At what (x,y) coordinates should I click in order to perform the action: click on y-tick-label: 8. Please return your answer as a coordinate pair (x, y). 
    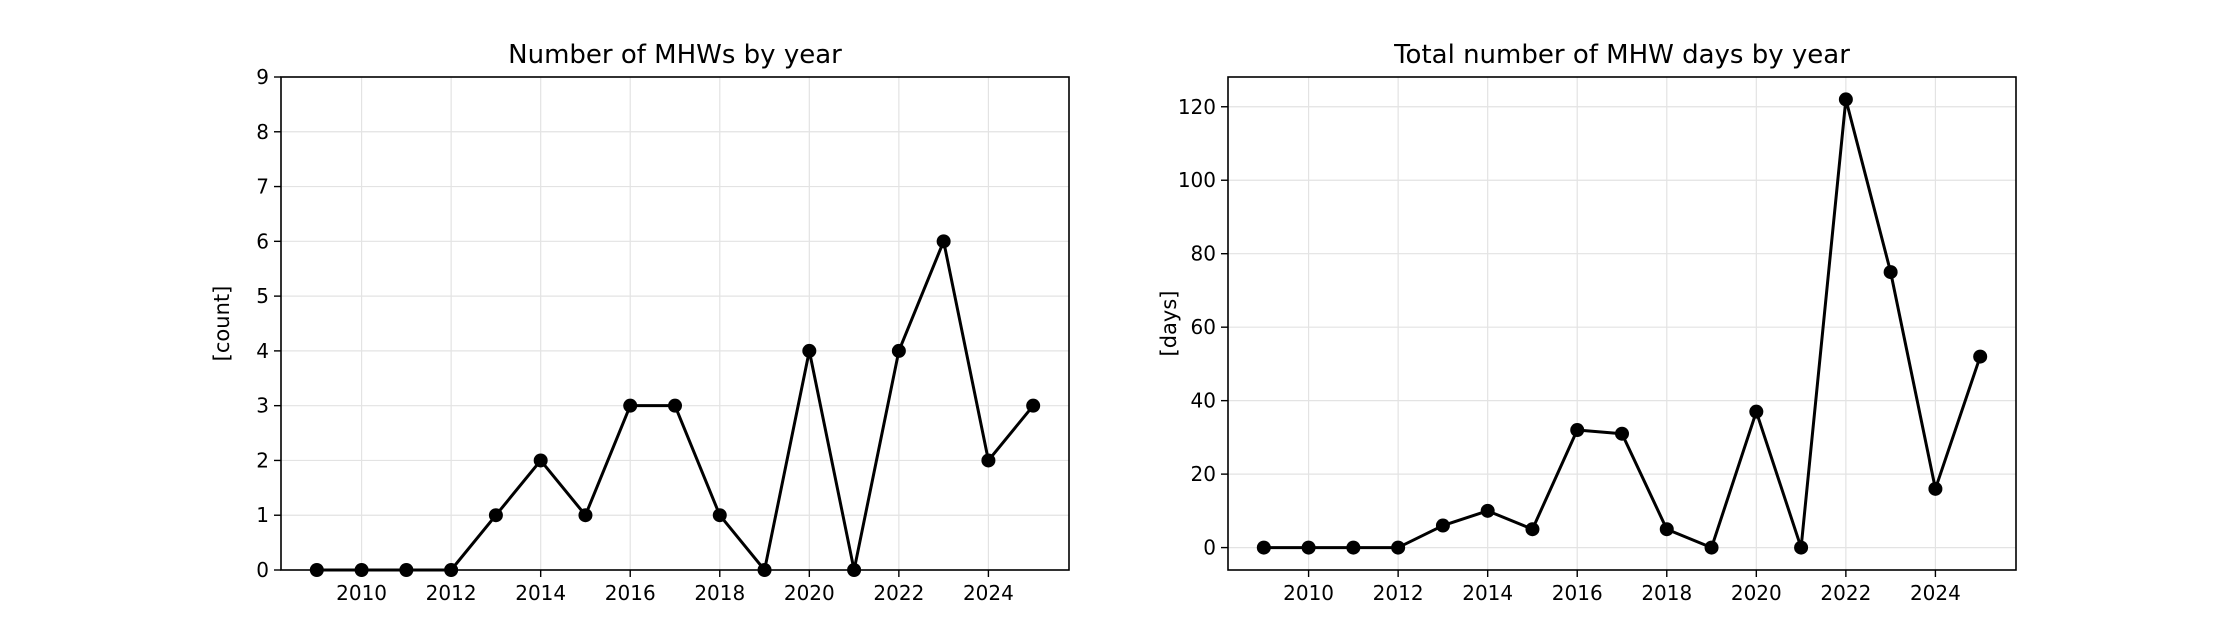
    Looking at the image, I should click on (262, 132).